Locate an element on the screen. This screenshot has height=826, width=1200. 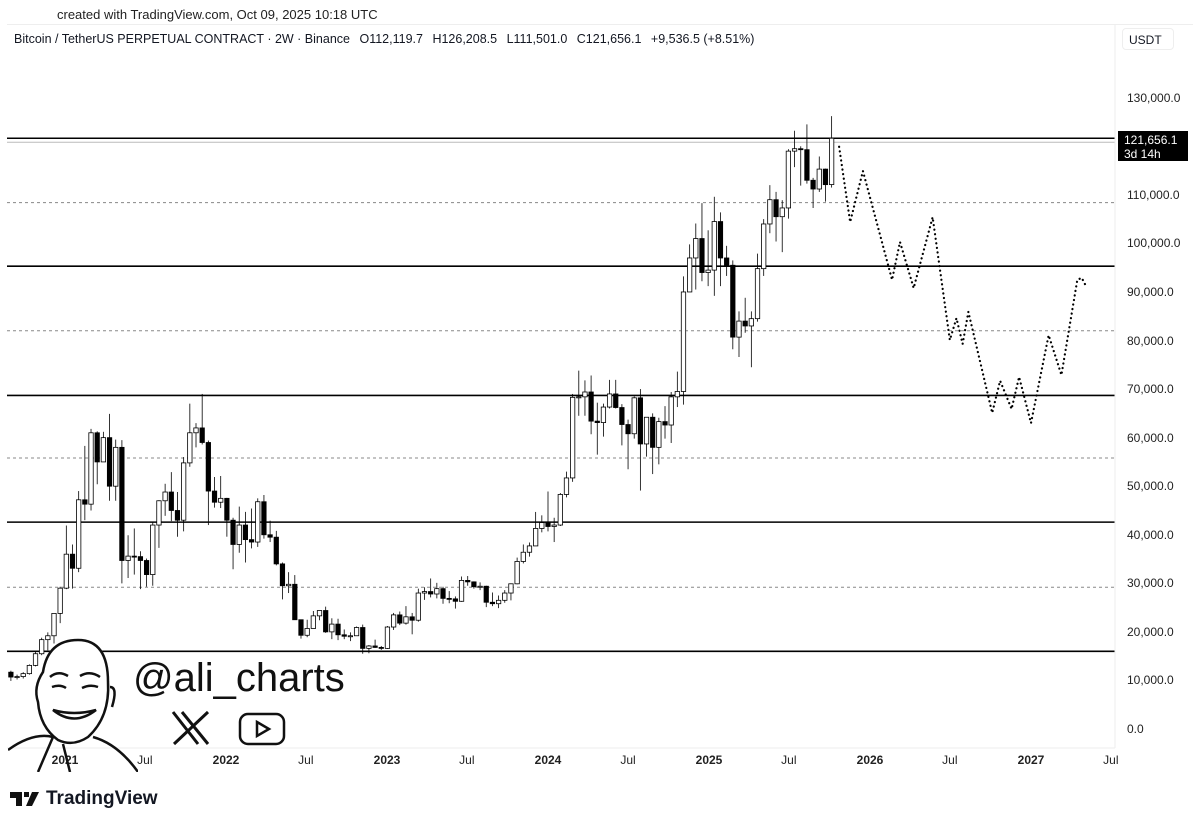
y-tick-label: 30,000.0 is located at coordinates (1150, 583).